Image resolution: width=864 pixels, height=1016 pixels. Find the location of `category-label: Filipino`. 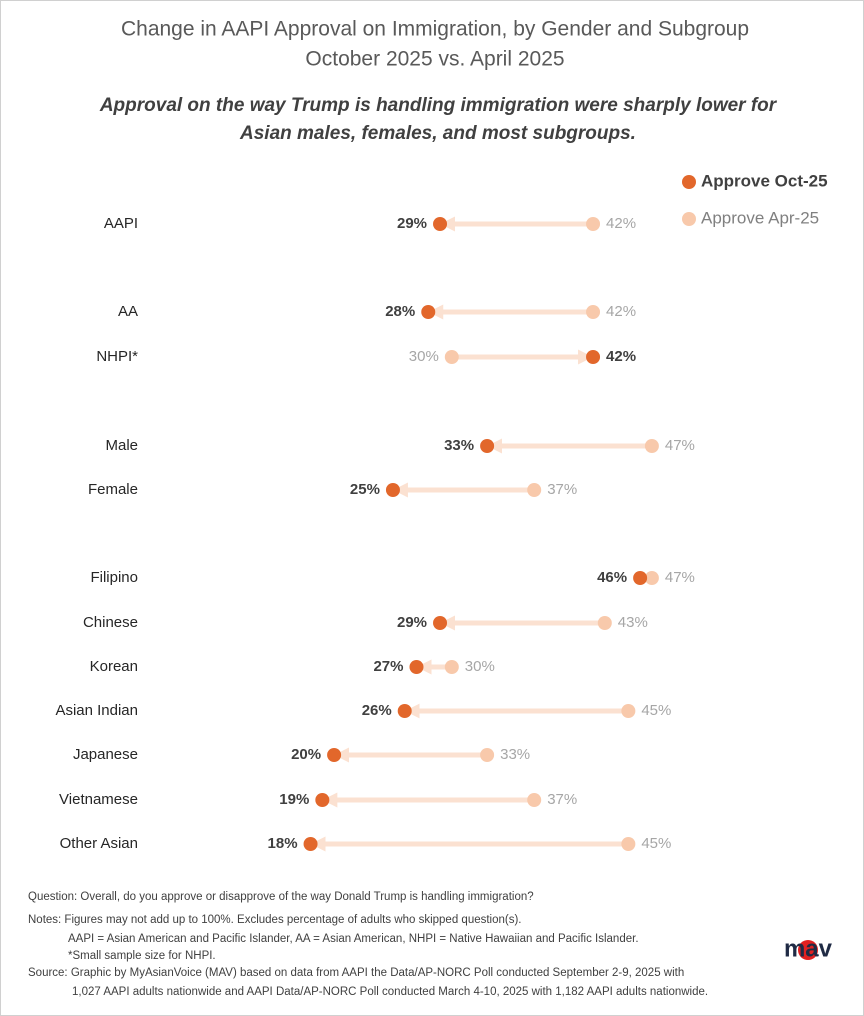

category-label: Filipino is located at coordinates (114, 577).